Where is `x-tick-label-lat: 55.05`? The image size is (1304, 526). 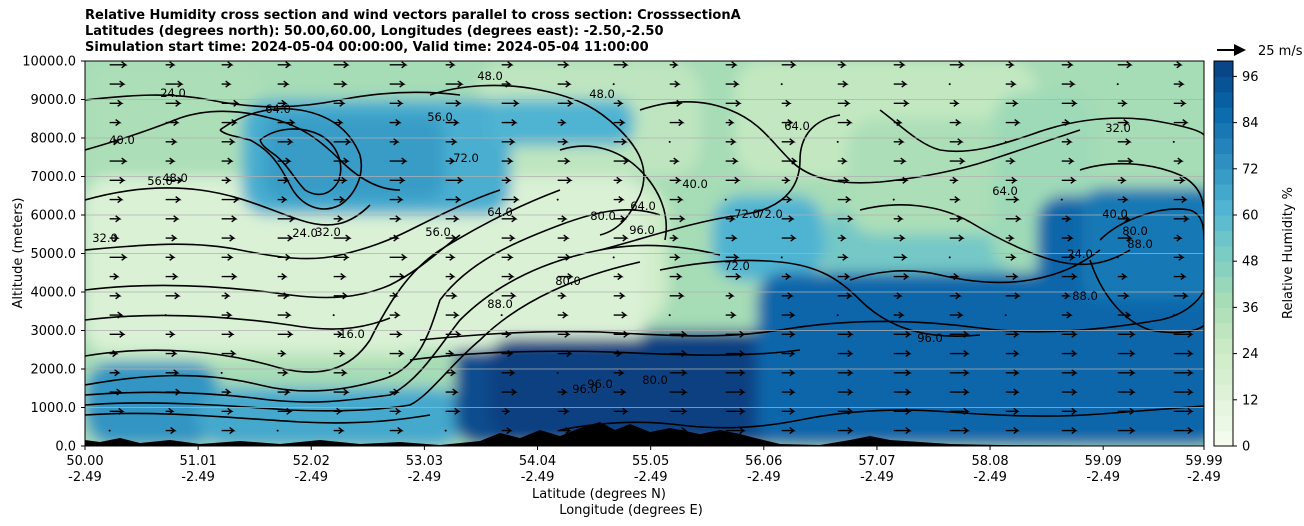 x-tick-label-lat: 55.05 is located at coordinates (650, 461).